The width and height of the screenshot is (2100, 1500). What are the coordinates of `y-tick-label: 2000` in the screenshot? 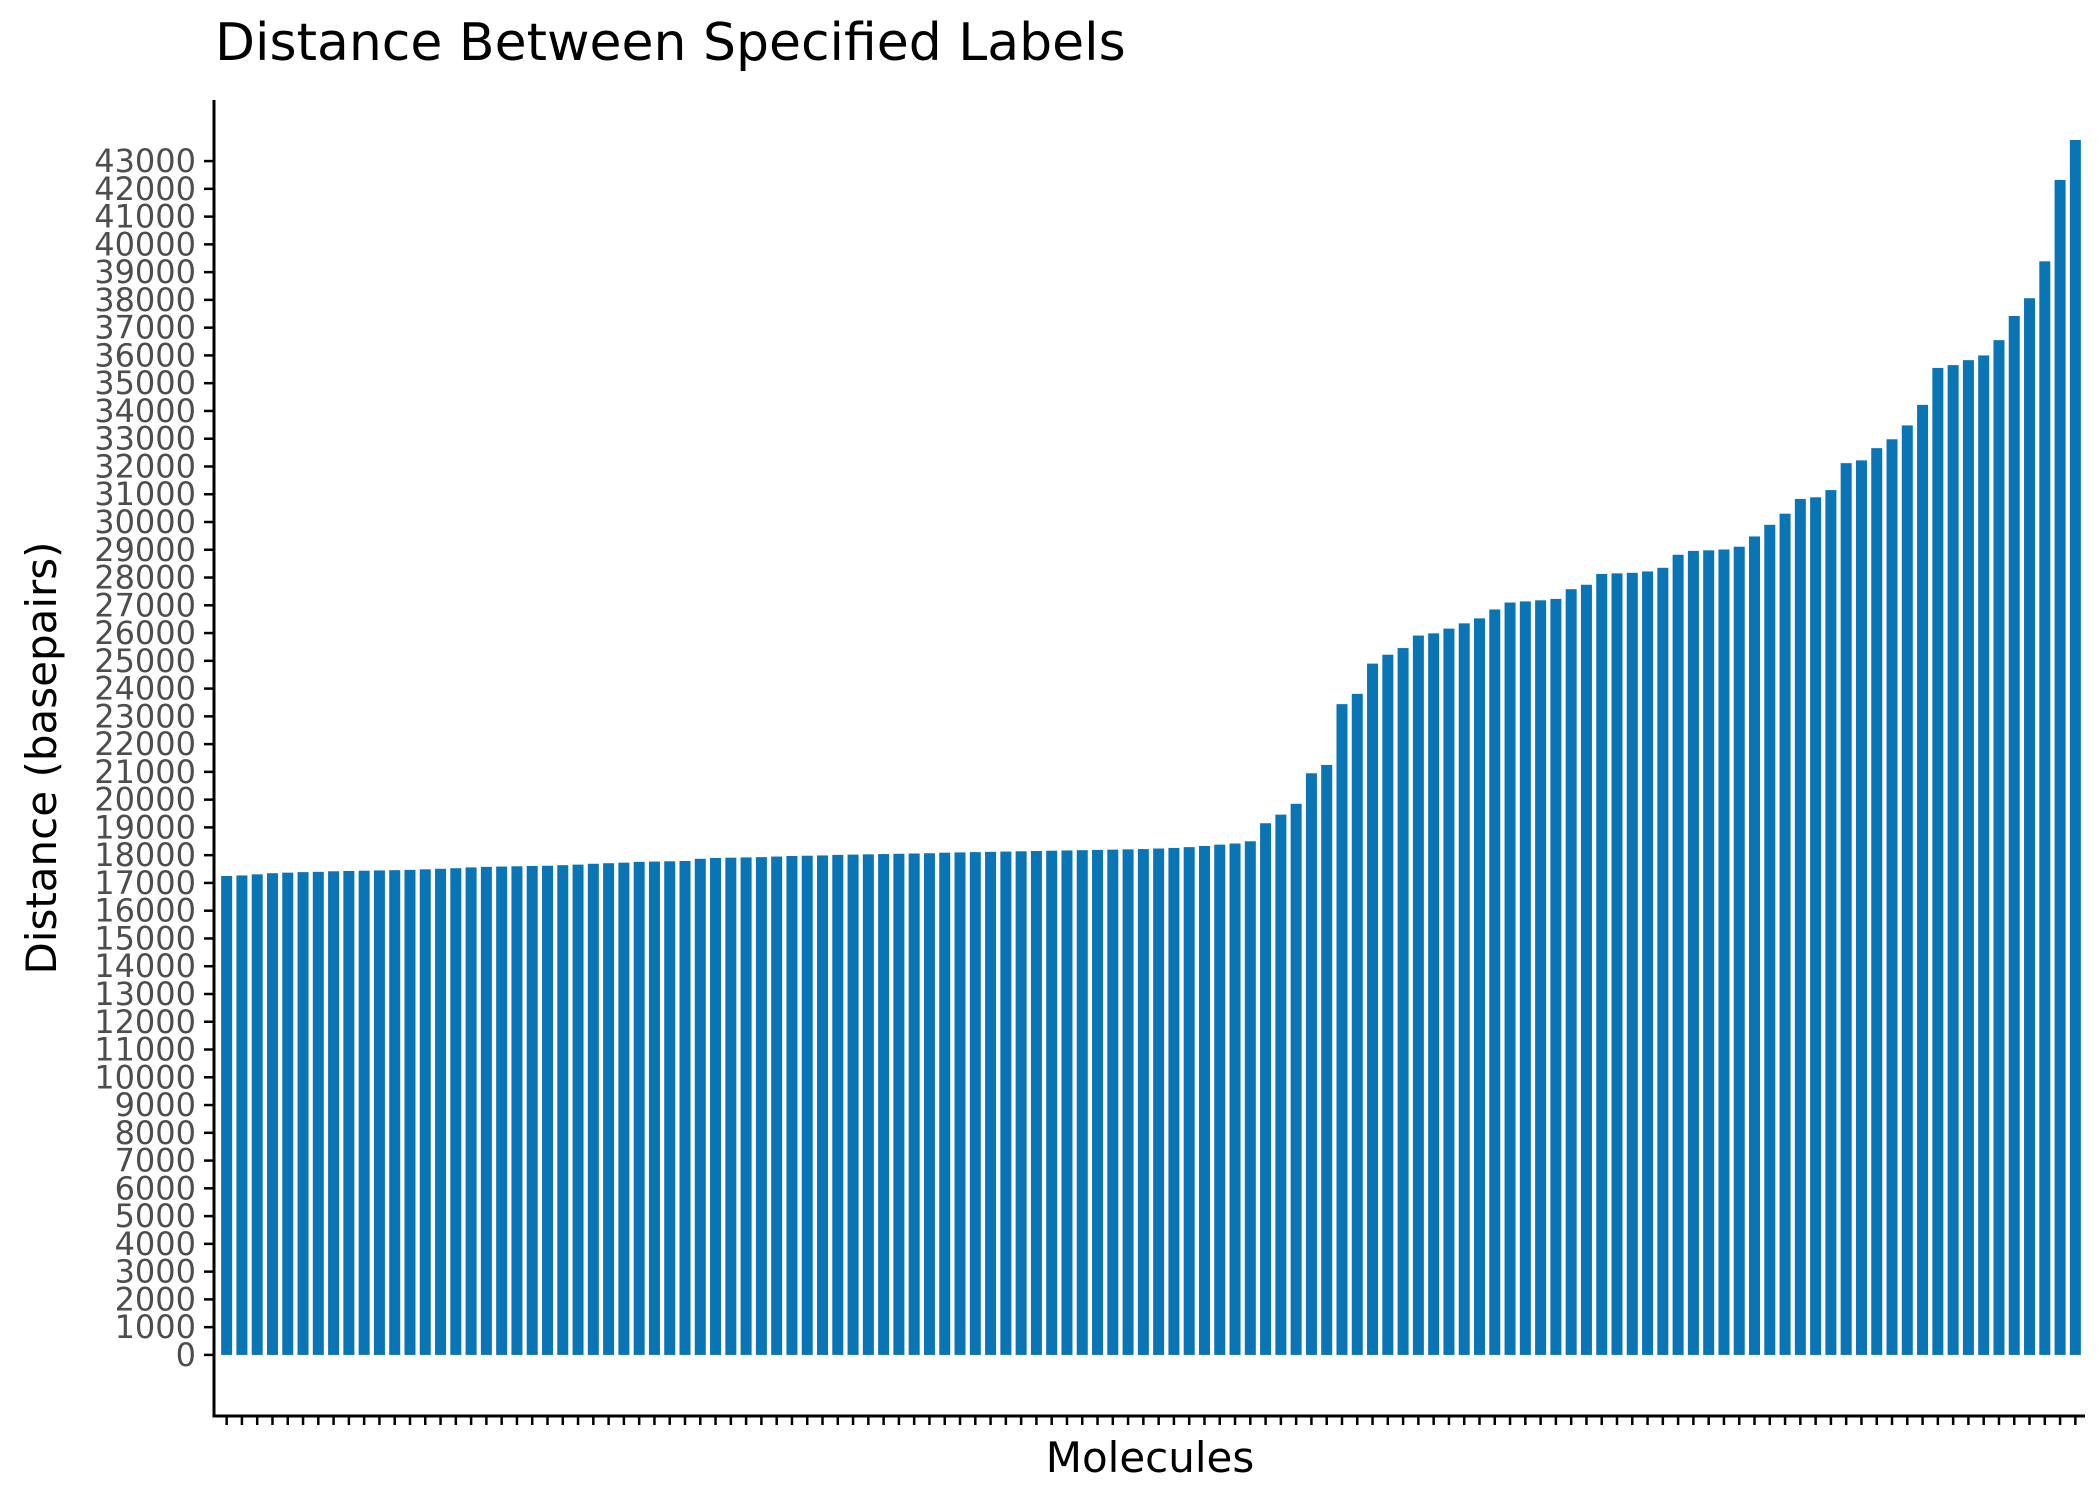 It's located at (155, 1299).